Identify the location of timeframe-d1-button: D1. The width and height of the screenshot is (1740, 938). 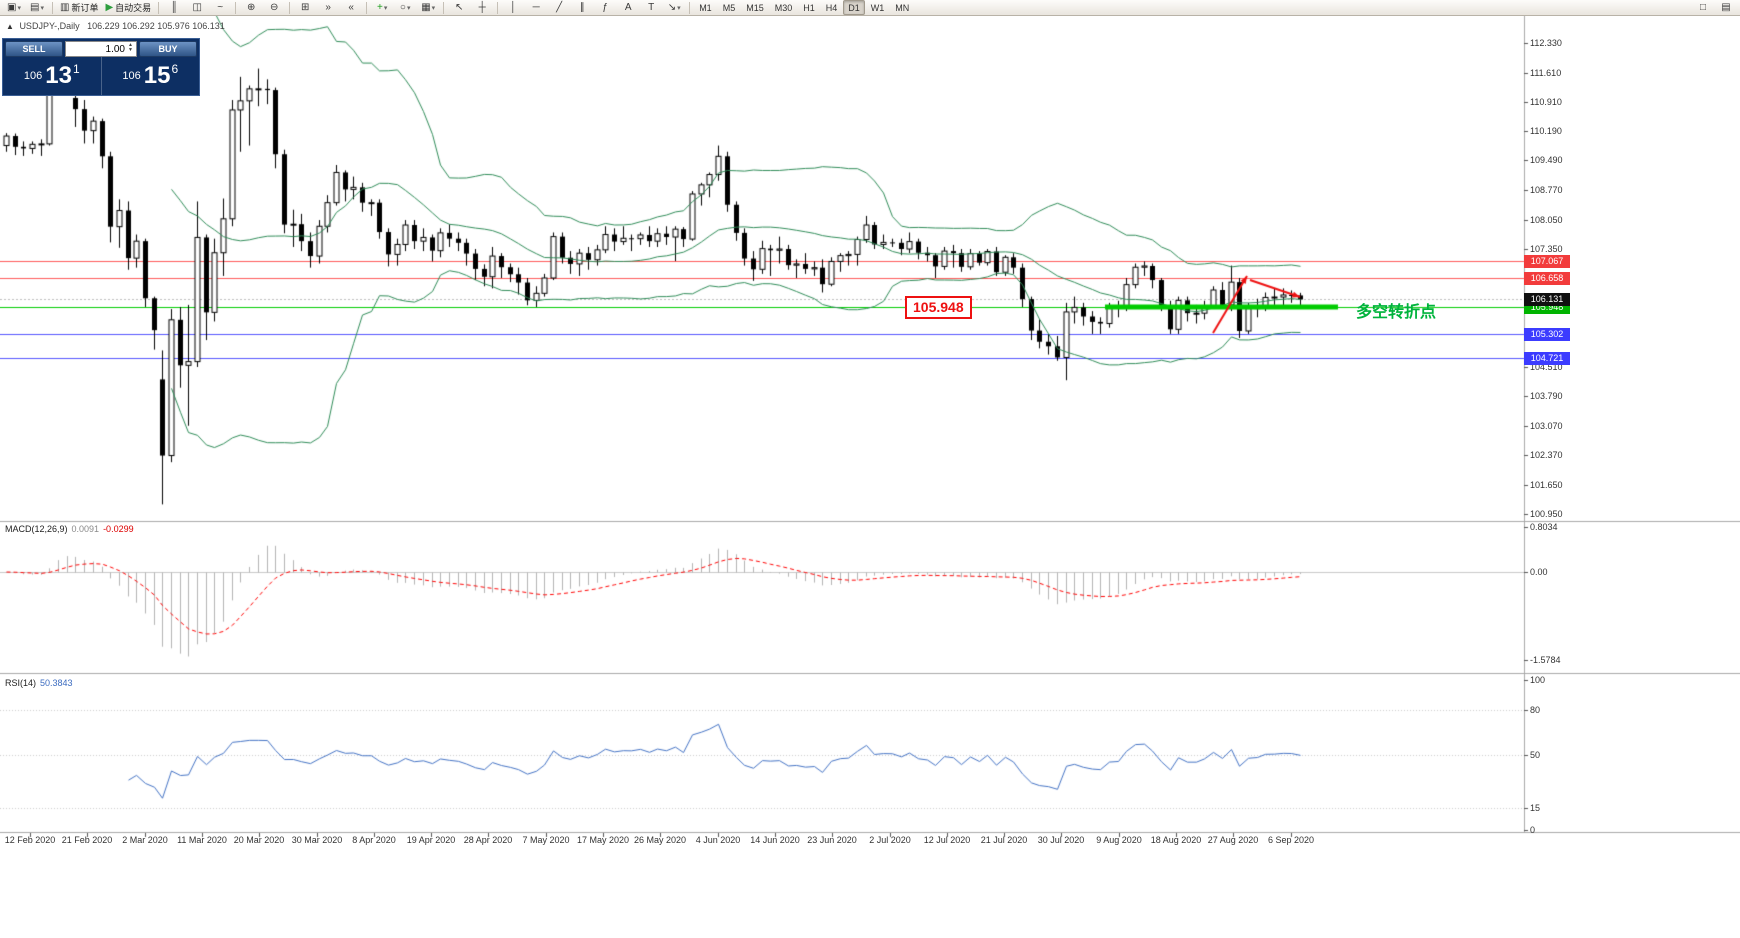
(854, 7).